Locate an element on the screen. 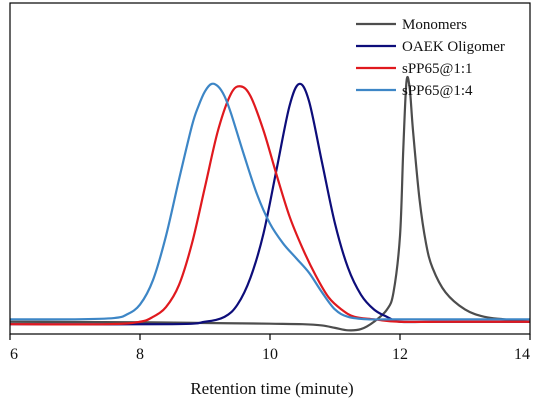  x-axis-ticks: 6 8 10 12 14 is located at coordinates (270, 348).